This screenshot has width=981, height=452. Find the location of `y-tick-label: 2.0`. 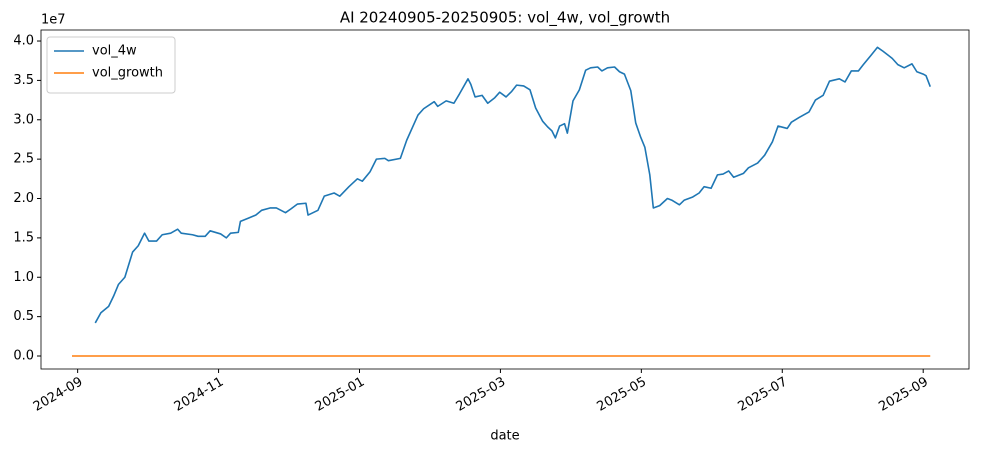

y-tick-label: 2.0 is located at coordinates (23, 198).